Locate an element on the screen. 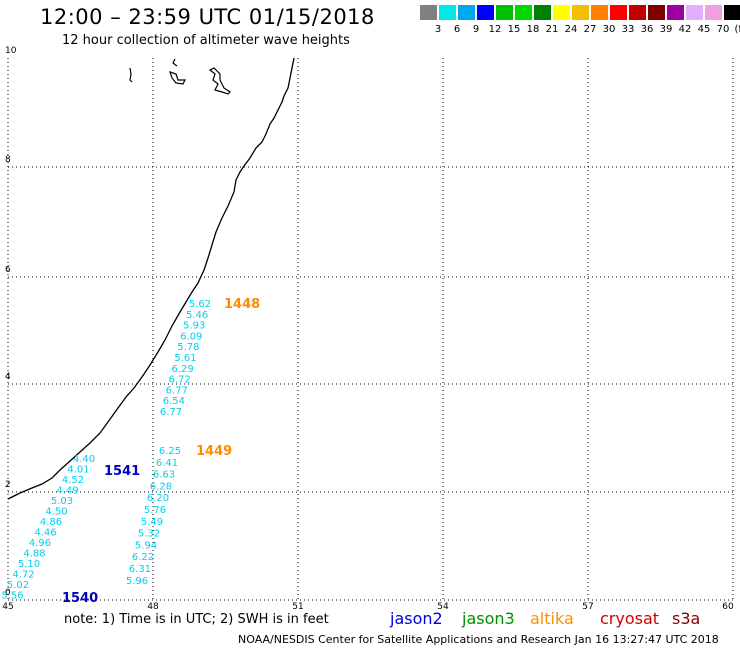 This screenshot has width=740, height=650. wave-height-value: 4.52 is located at coordinates (73, 480).